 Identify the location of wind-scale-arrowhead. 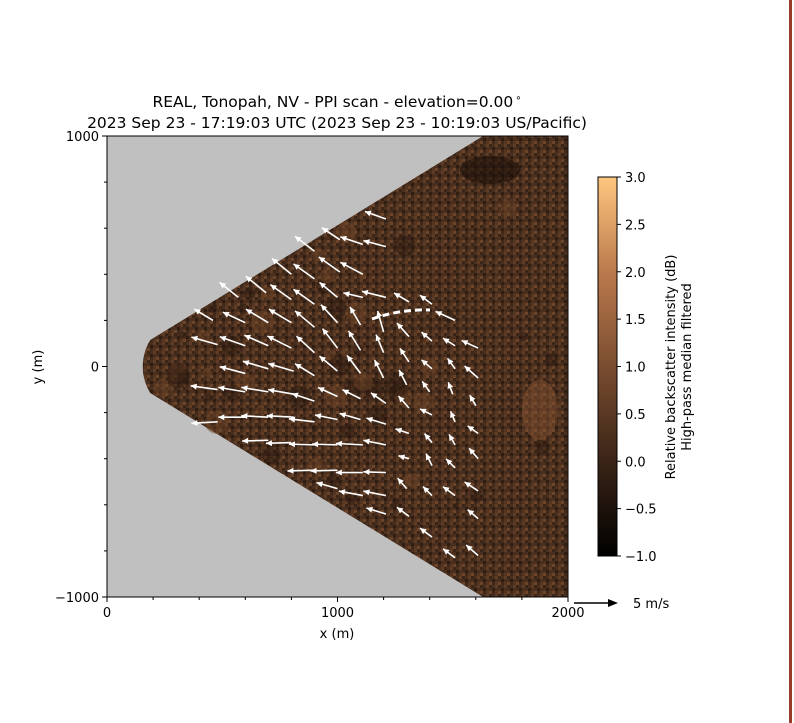
(613, 603).